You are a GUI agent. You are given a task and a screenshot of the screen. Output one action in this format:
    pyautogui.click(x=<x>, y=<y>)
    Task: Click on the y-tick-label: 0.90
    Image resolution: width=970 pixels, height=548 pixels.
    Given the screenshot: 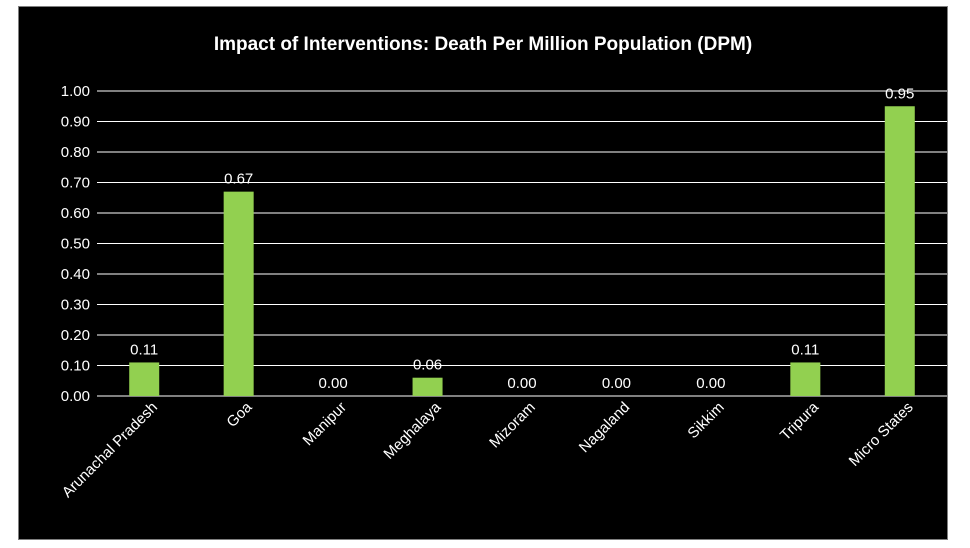 What is the action you would take?
    pyautogui.click(x=75, y=122)
    